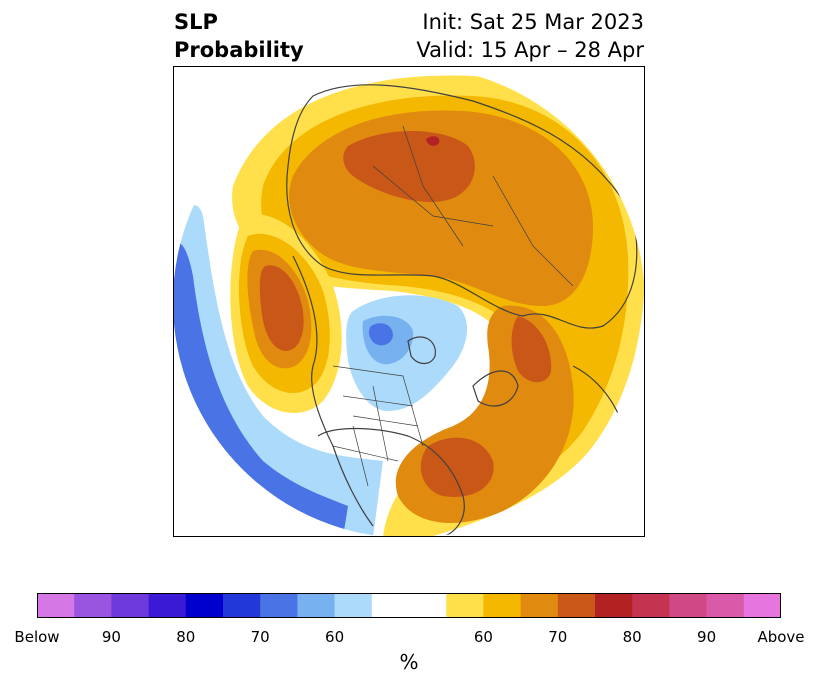 This screenshot has width=819, height=686. What do you see at coordinates (239, 50) in the screenshot?
I see `title-metric: Probability` at bounding box center [239, 50].